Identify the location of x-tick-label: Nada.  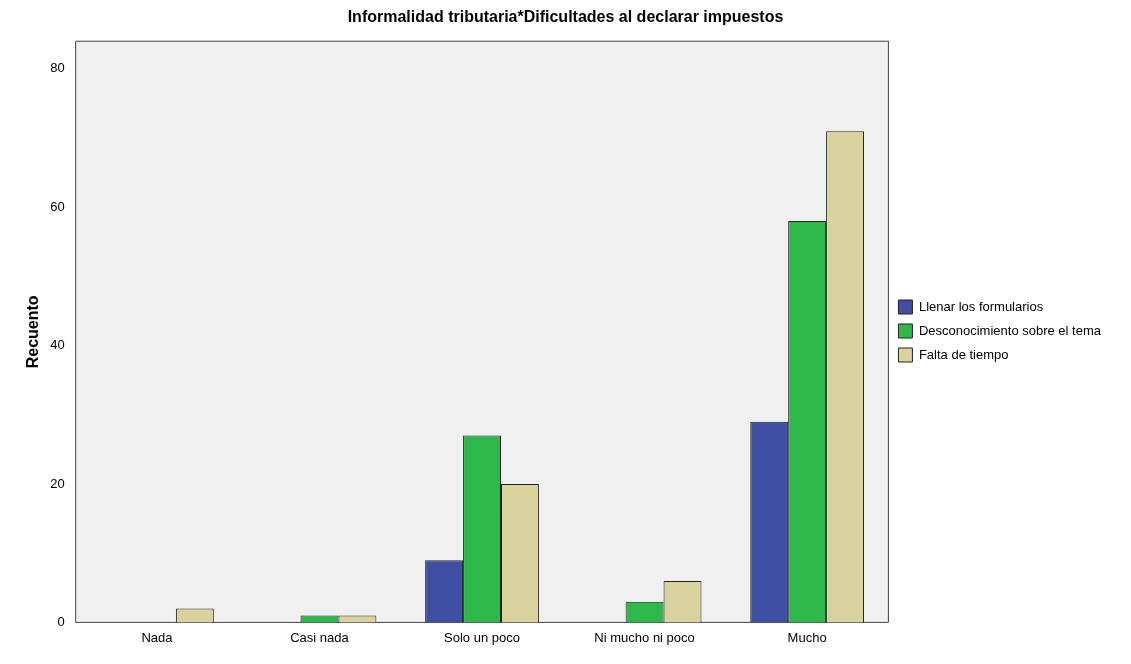
(157, 637).